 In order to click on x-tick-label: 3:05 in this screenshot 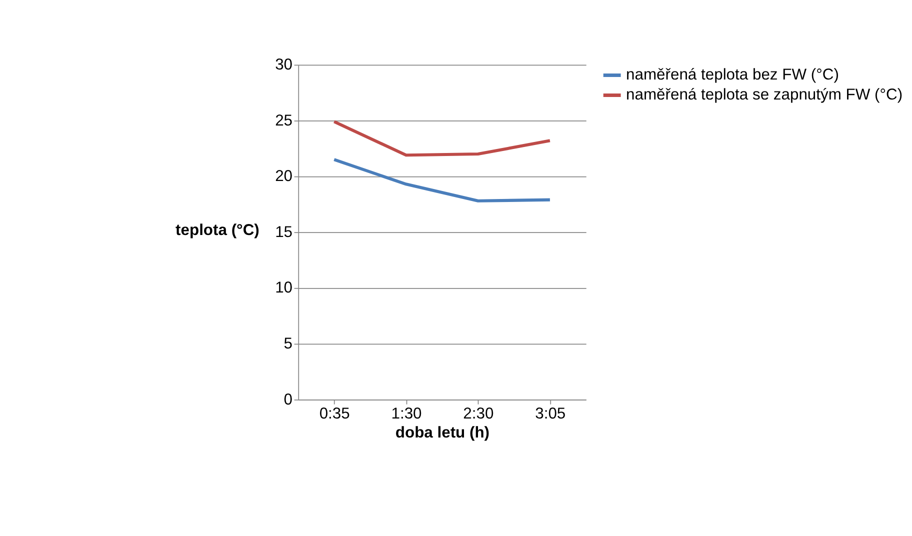, I will do `click(550, 413)`.